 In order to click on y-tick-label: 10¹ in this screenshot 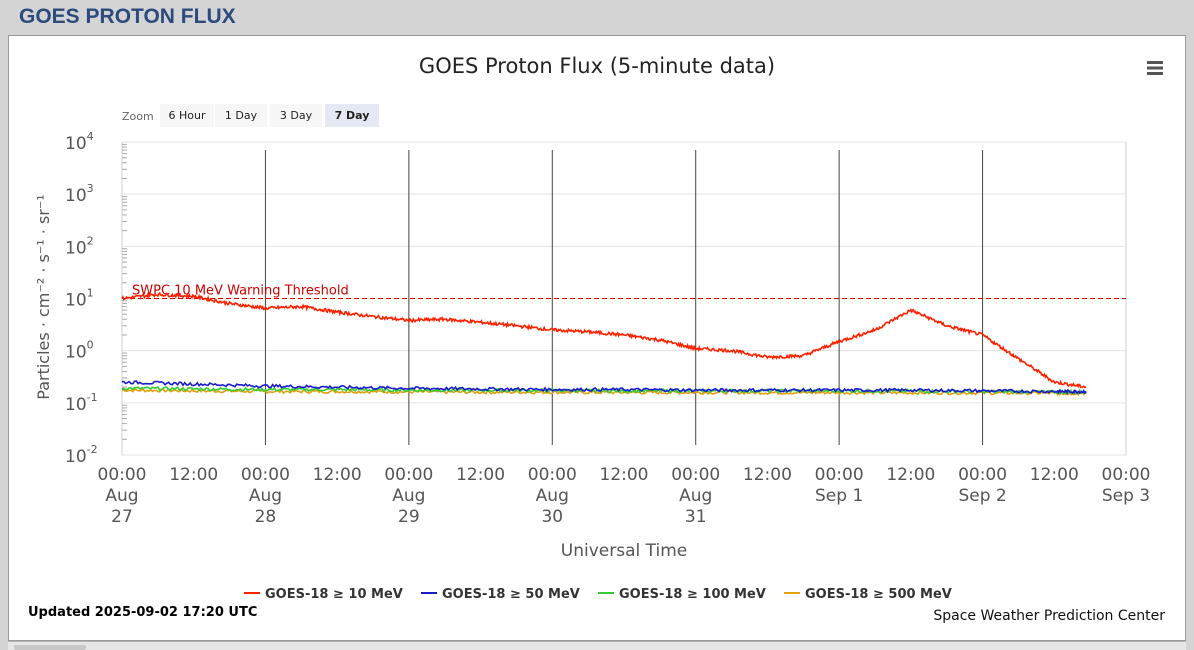, I will do `click(79, 299)`.